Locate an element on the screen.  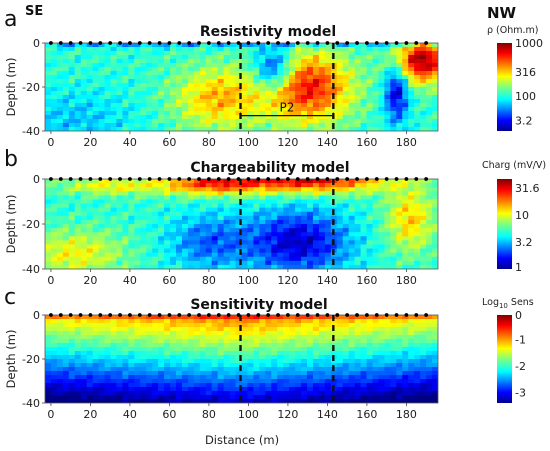
y-tick-label: 0 is located at coordinates (36, 179).